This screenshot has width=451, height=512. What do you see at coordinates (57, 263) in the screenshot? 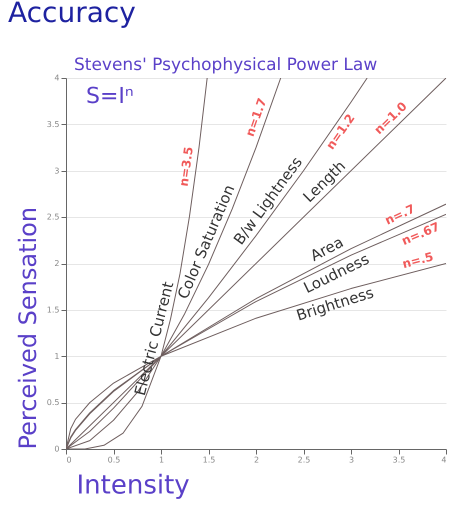
I see `y-tick-label: 2` at bounding box center [57, 263].